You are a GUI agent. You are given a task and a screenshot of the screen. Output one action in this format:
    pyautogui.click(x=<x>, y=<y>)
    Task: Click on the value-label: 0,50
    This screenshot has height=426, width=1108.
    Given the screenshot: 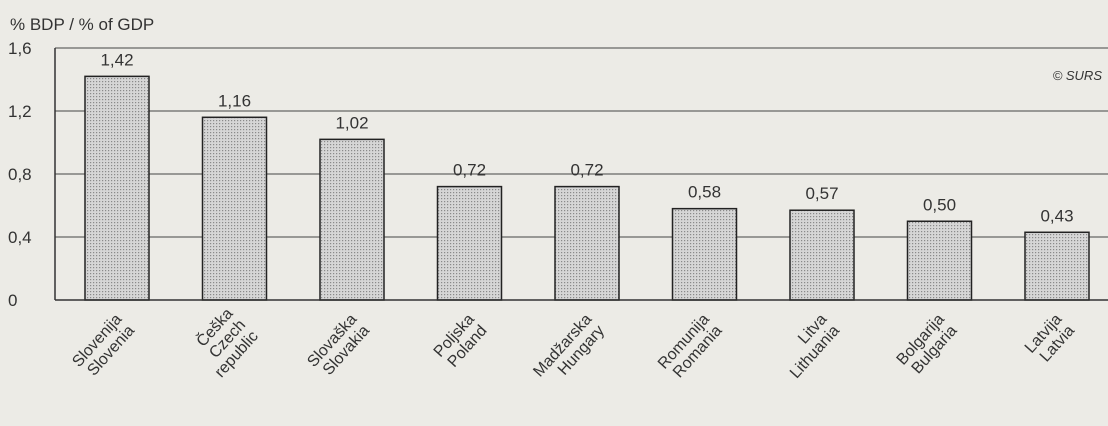 What is the action you would take?
    pyautogui.click(x=939, y=204)
    